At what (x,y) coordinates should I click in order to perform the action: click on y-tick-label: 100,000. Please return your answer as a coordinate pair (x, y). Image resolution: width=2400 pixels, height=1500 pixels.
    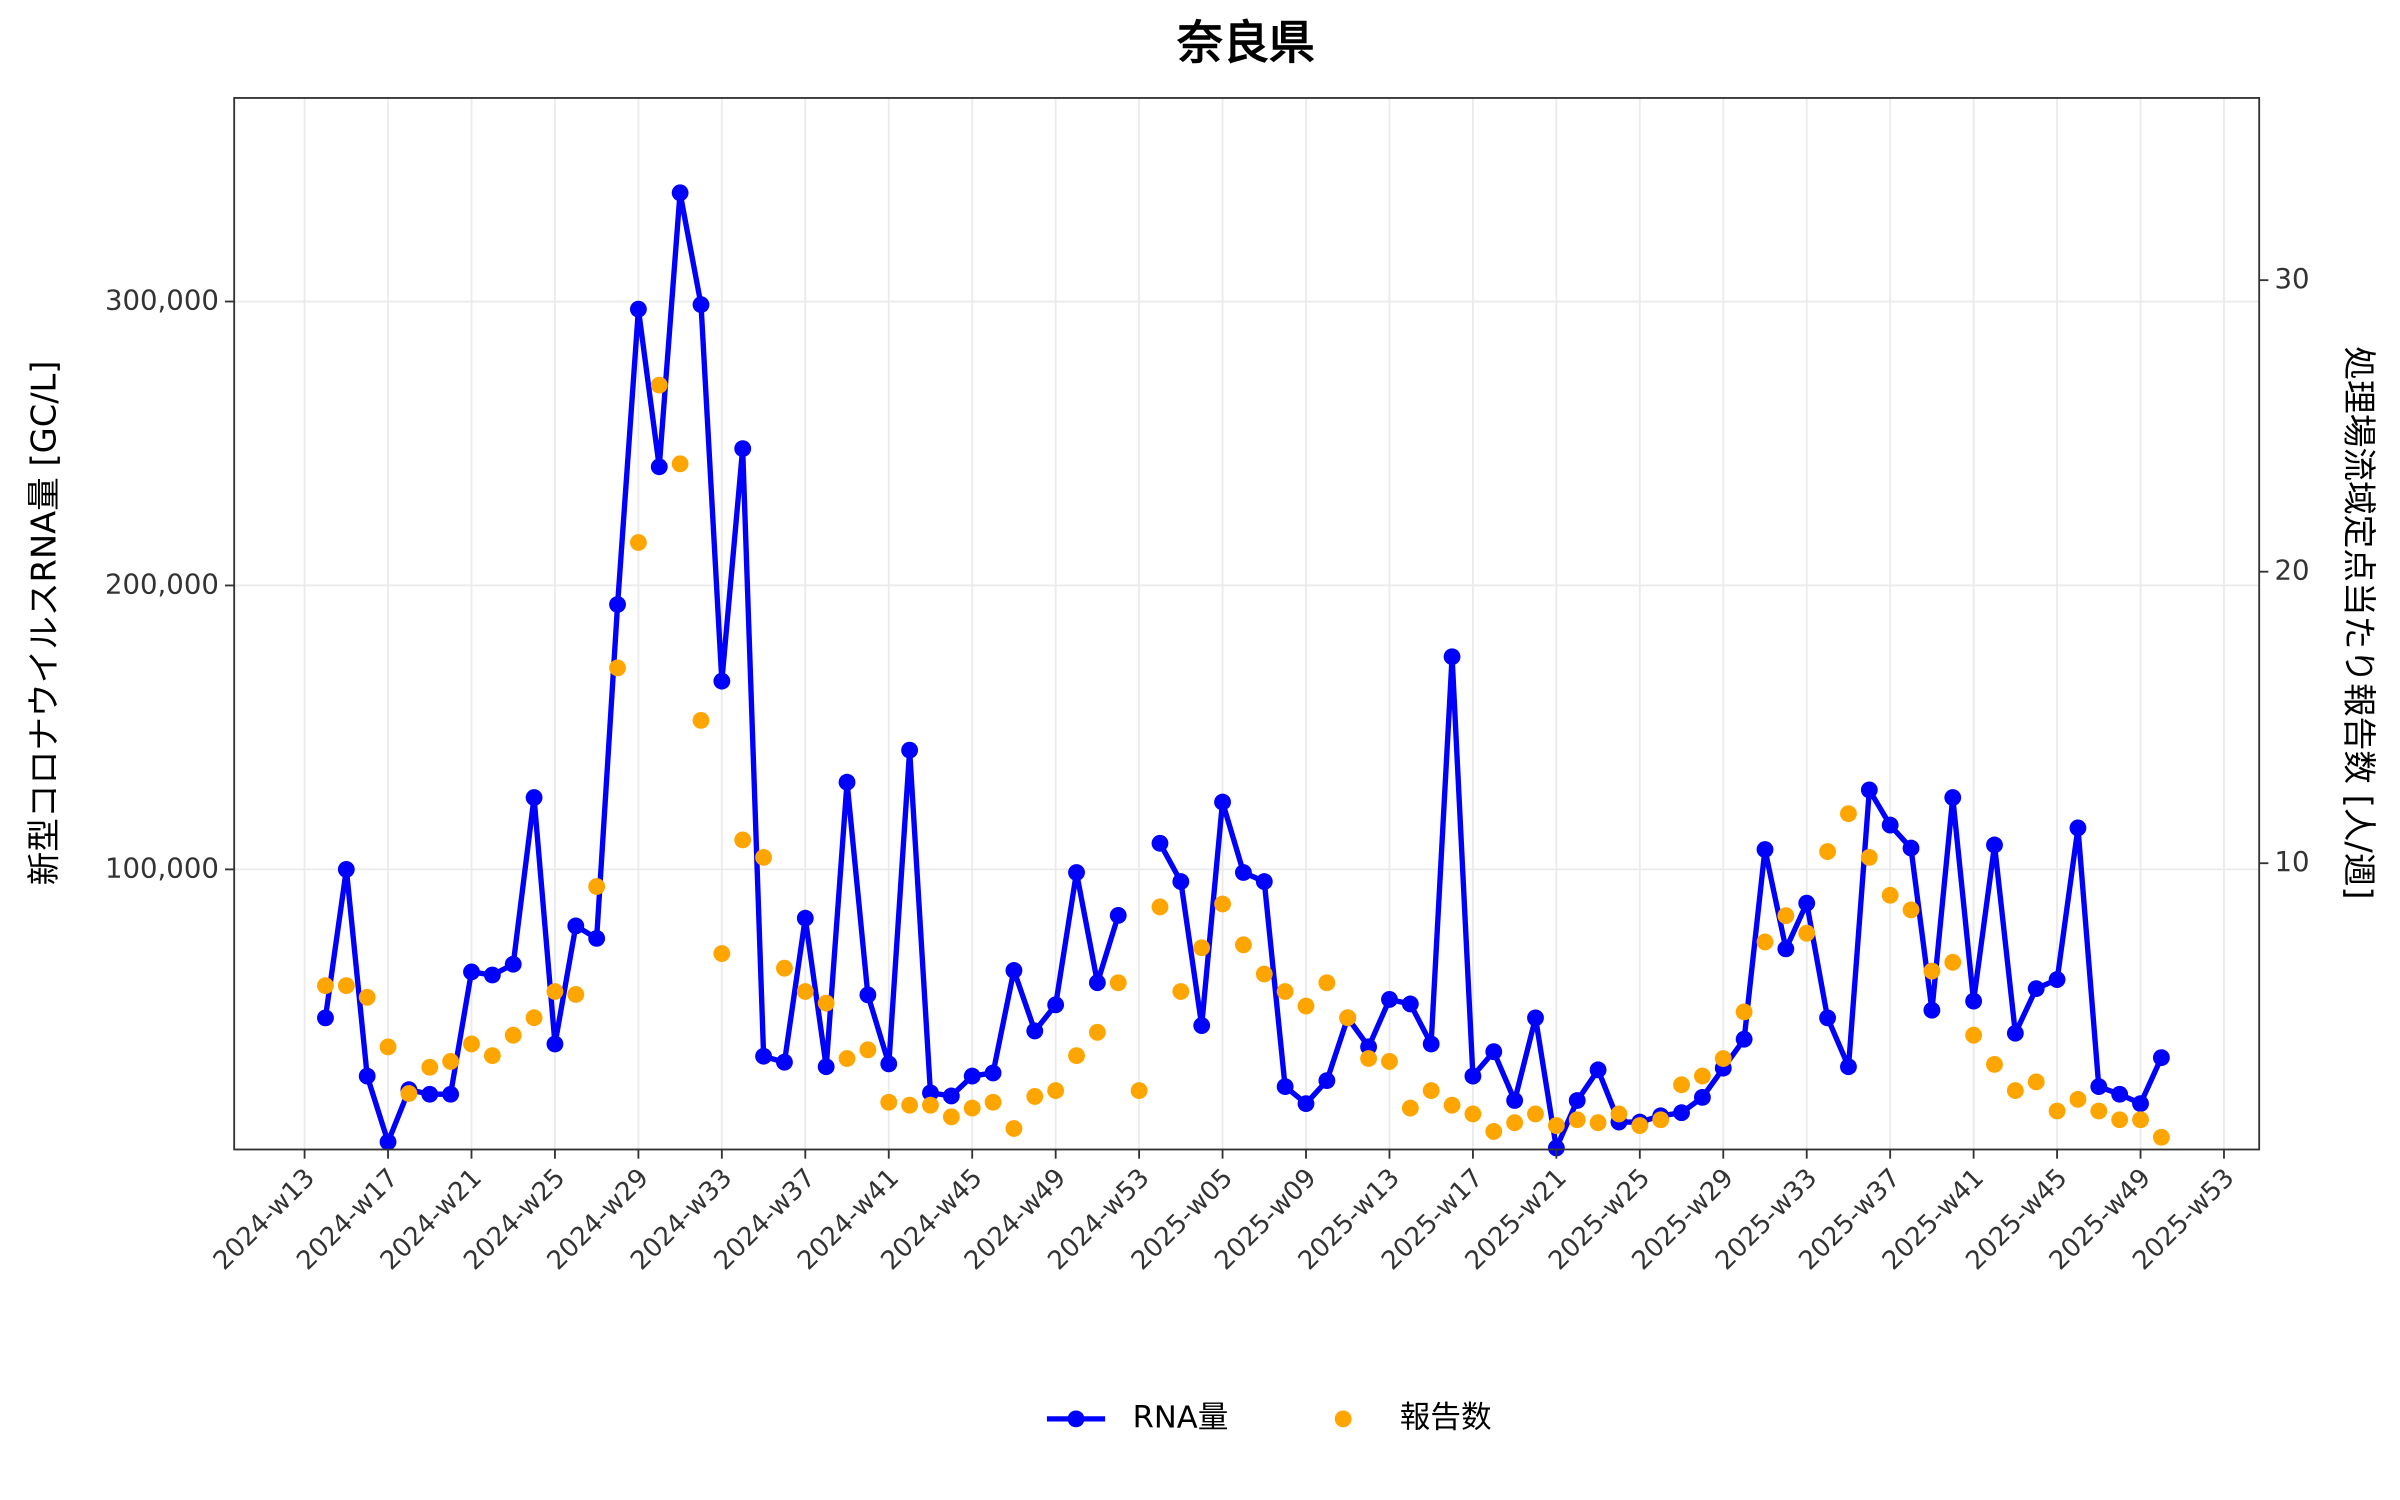
    Looking at the image, I should click on (162, 868).